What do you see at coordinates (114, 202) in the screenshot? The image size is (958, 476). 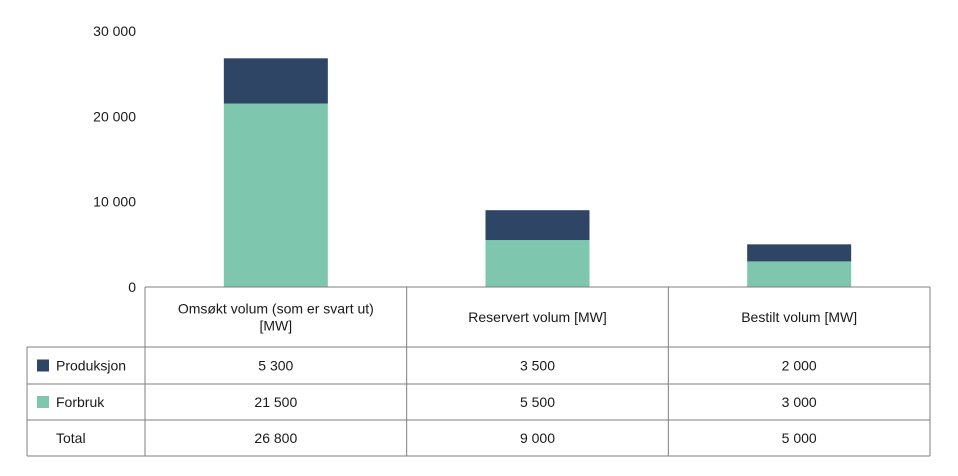 I see `y-tick-label: 10 000` at bounding box center [114, 202].